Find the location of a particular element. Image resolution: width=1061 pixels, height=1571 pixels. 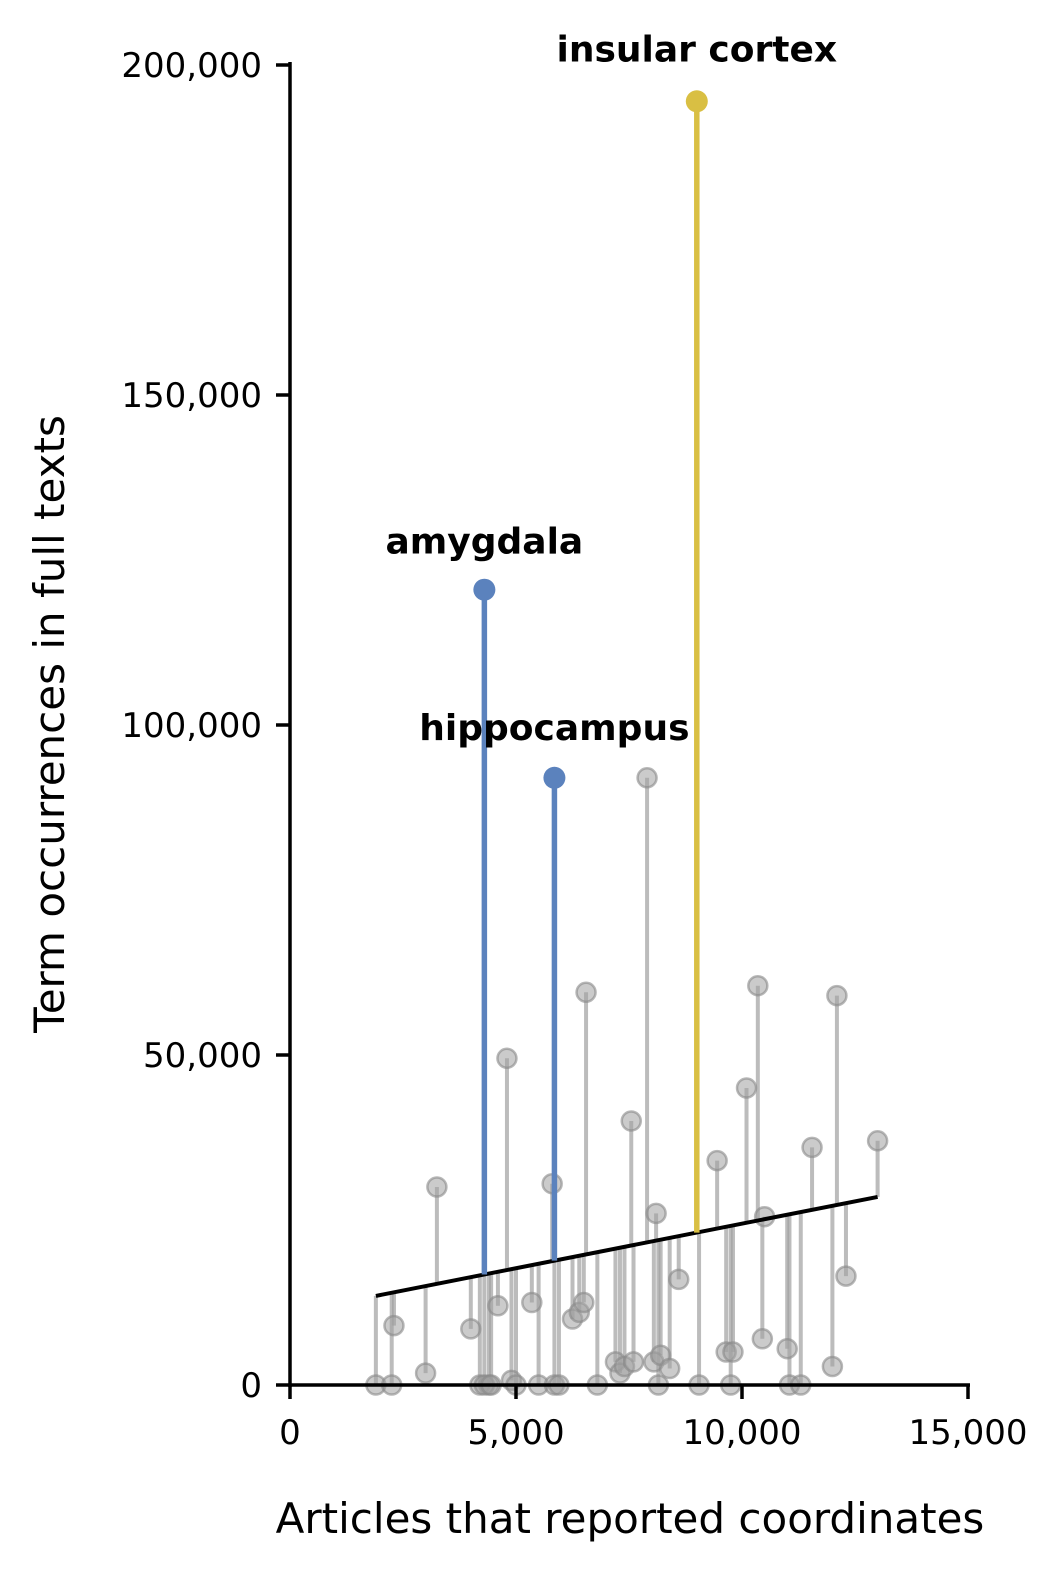

x-tick-label: 0 is located at coordinates (290, 1433).